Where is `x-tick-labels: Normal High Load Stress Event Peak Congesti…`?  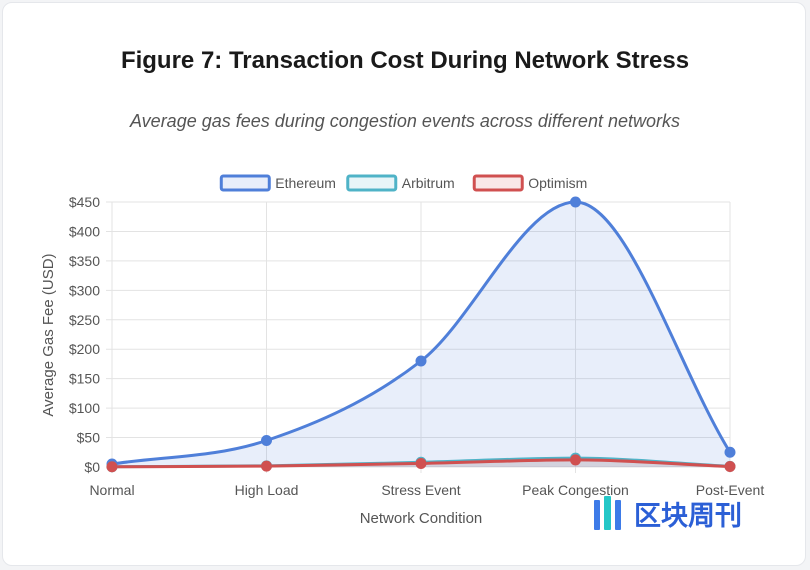 x-tick-labels: Normal High Load Stress Event Peak Congesti… is located at coordinates (426, 490).